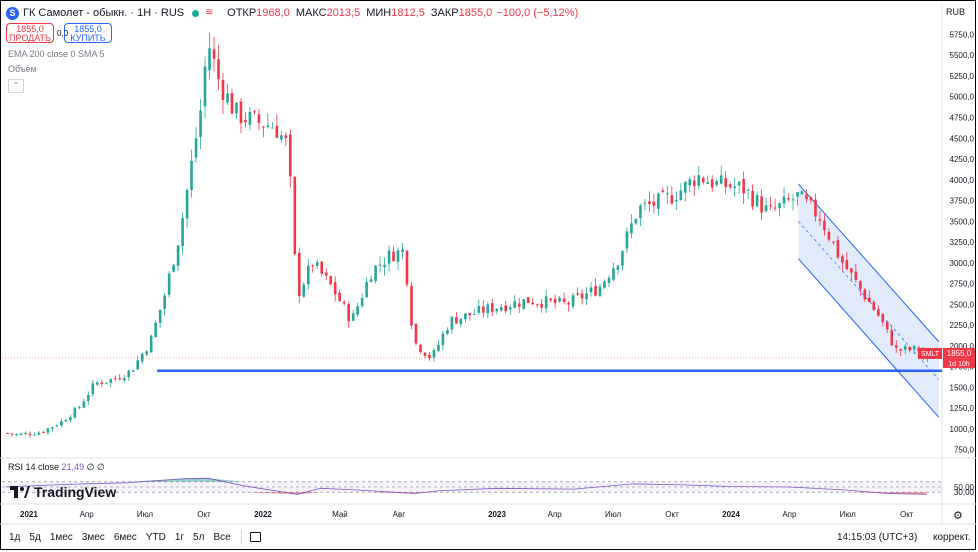 The height and width of the screenshot is (552, 978). I want to click on rsi-legend-suffix: ∅ ∅, so click(95, 467).